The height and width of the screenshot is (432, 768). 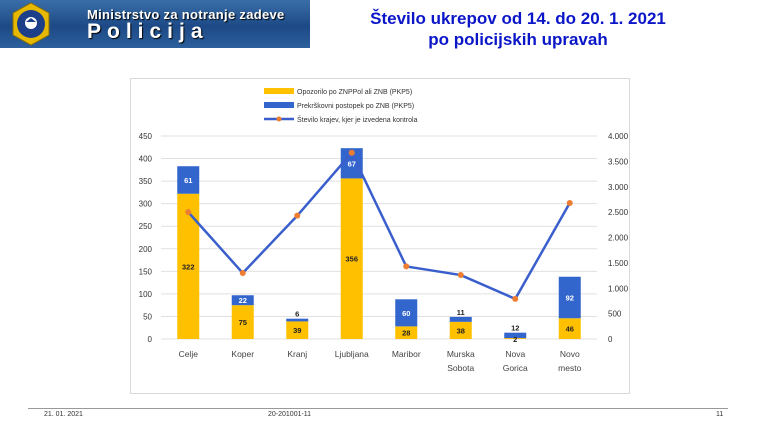 I want to click on category-label: Koper, so click(x=242, y=354).